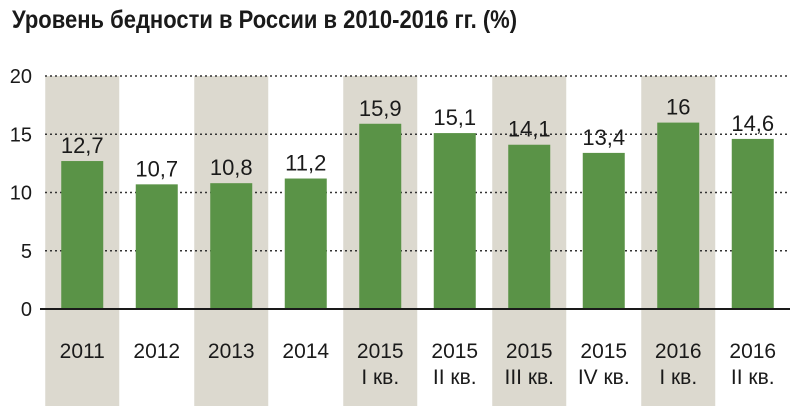  Describe the element at coordinates (26, 310) in the screenshot. I see `y-tick-label: 0` at that location.